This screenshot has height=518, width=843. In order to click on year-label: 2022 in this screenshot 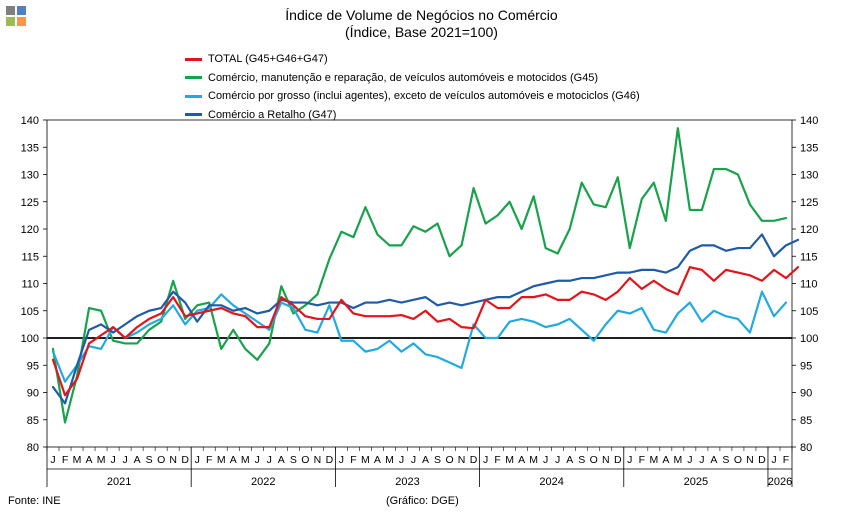, I will do `click(263, 482)`.